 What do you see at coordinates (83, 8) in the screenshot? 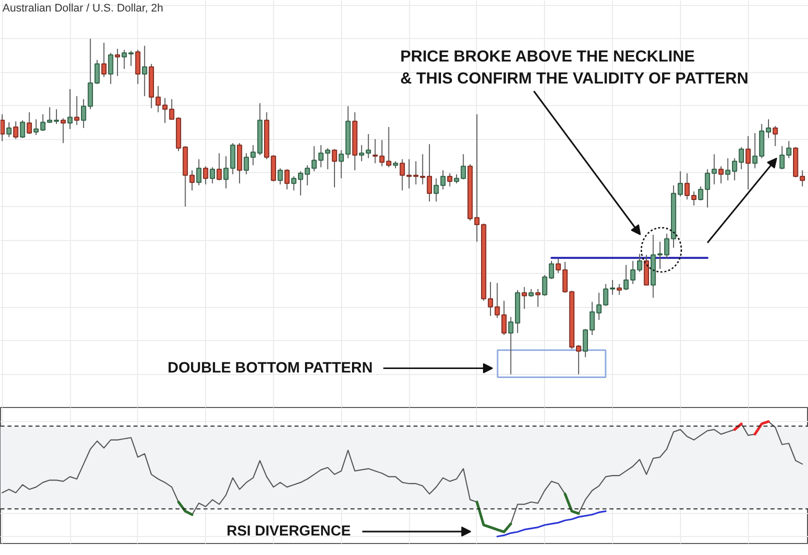
I see `chart-title: Australian Dollar / U.S. Dollar, 2h` at bounding box center [83, 8].